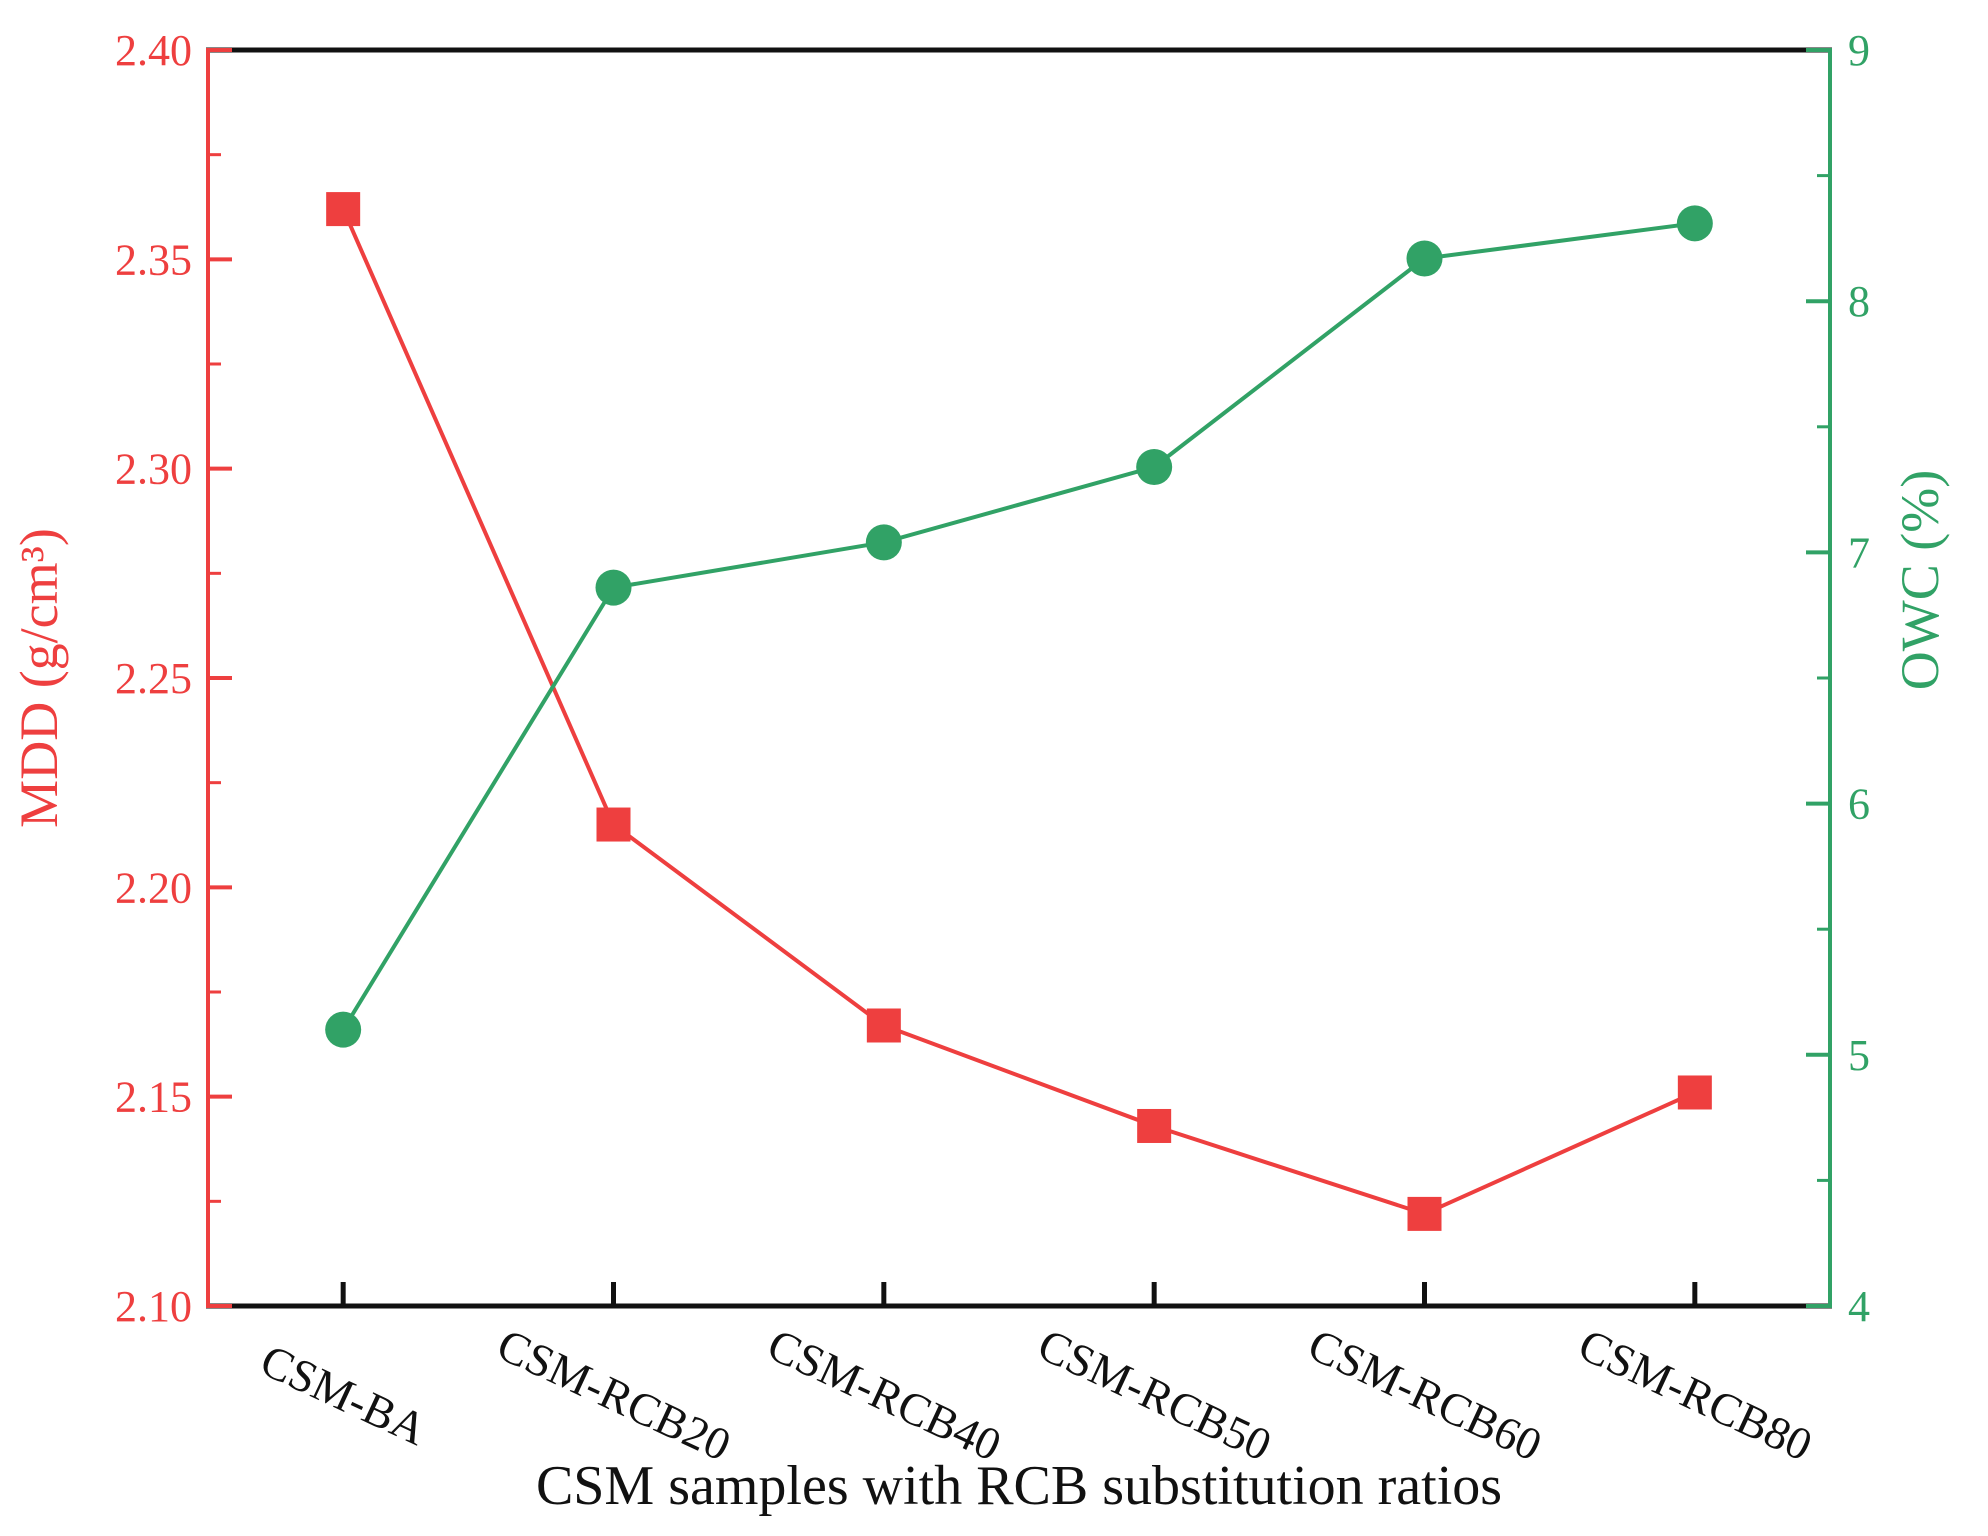 The image size is (1988, 1536). What do you see at coordinates (1425, 1395) in the screenshot?
I see `x-axis-tick-label: CSM-RCB60` at bounding box center [1425, 1395].